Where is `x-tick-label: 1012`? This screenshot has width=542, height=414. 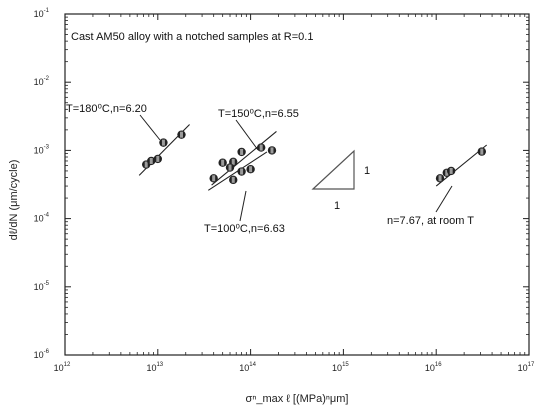 x-tick-label: 1012 is located at coordinates (62, 367).